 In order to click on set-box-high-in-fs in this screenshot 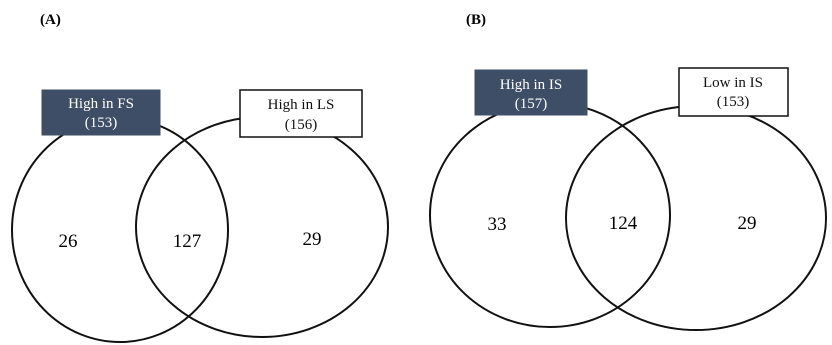, I will do `click(101, 112)`.